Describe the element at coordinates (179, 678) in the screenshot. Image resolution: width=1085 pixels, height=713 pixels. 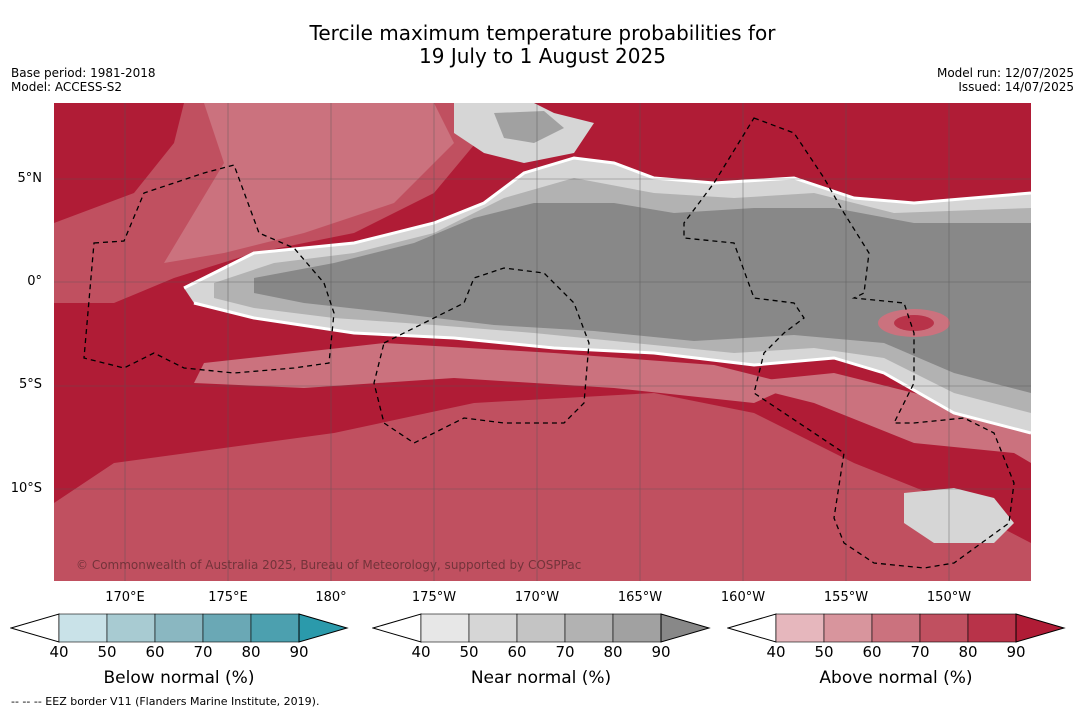
I see `colorbar-below-title: Below normal (%)` at that location.